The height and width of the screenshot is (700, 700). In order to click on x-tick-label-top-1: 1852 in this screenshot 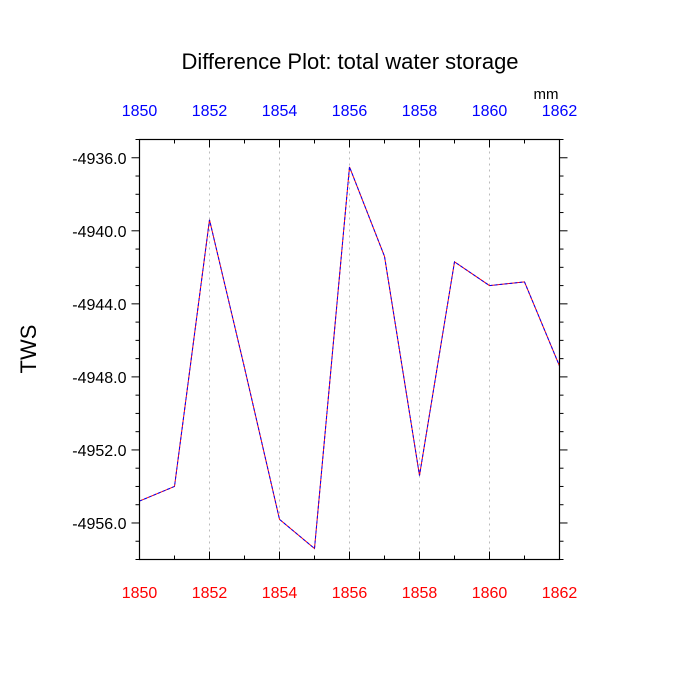, I will do `click(210, 111)`.